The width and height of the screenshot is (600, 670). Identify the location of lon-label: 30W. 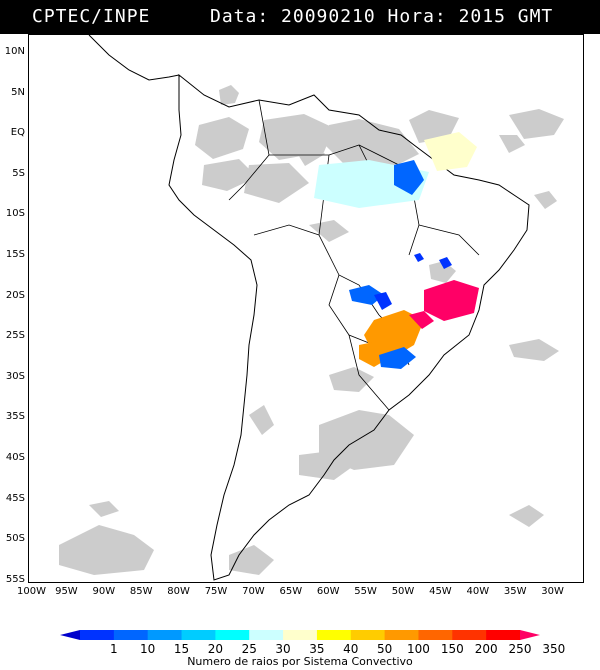
(552, 591).